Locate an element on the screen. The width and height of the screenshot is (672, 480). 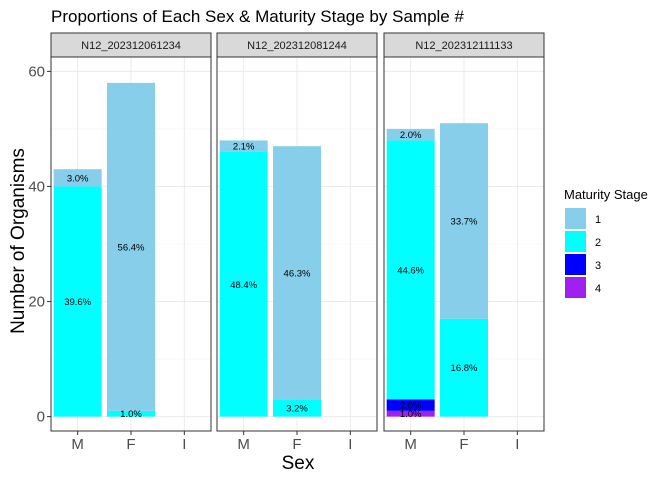
facet-strip-label: N12_202312081244 is located at coordinates (297, 46).